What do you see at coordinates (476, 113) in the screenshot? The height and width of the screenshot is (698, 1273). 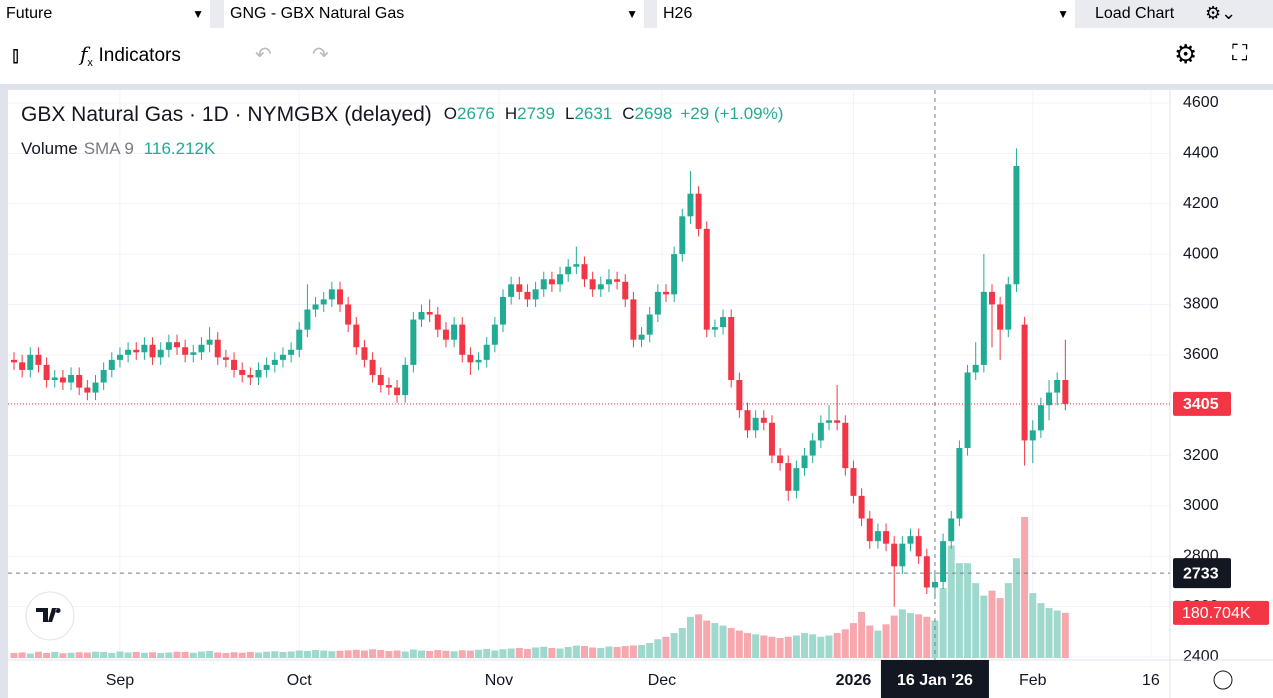 I see `ohlc-value: 2676` at bounding box center [476, 113].